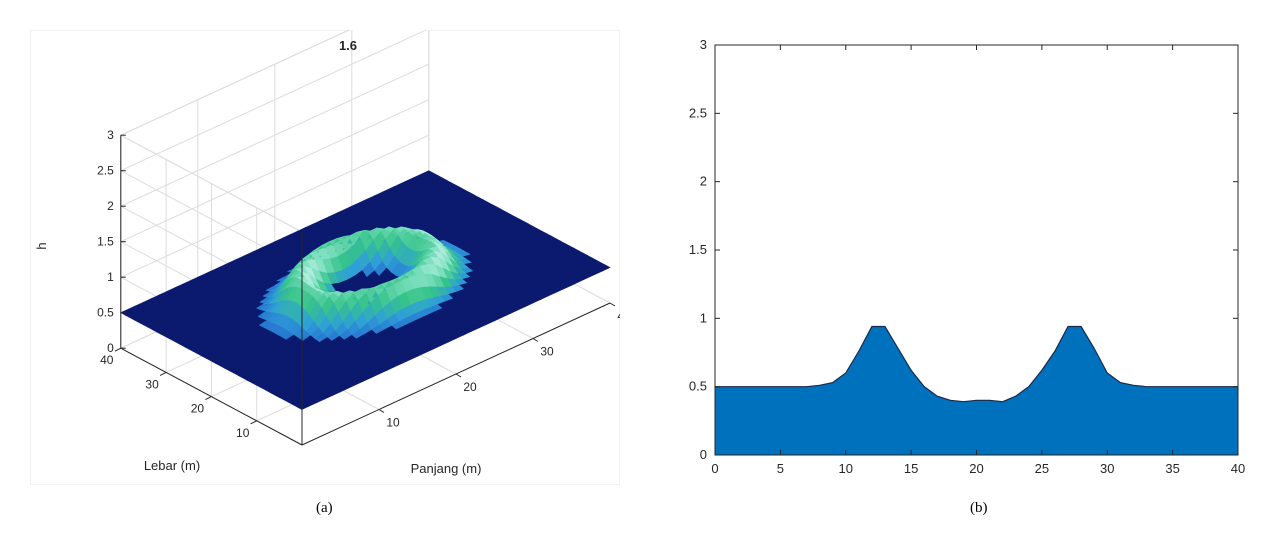  Describe the element at coordinates (105, 242) in the screenshot. I see `z-tick-label: 1.5` at that location.